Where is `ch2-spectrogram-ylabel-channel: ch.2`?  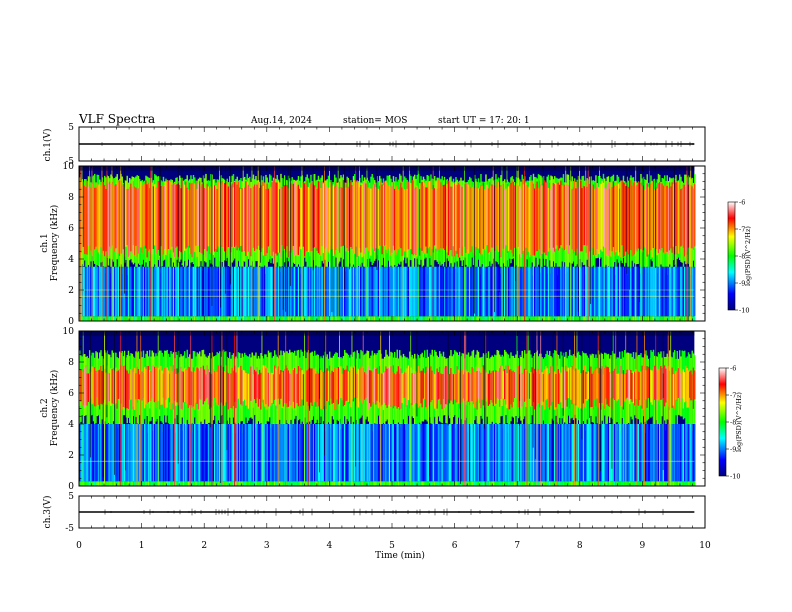 ch2-spectrogram-ylabel-channel: ch.2 is located at coordinates (45, 407).